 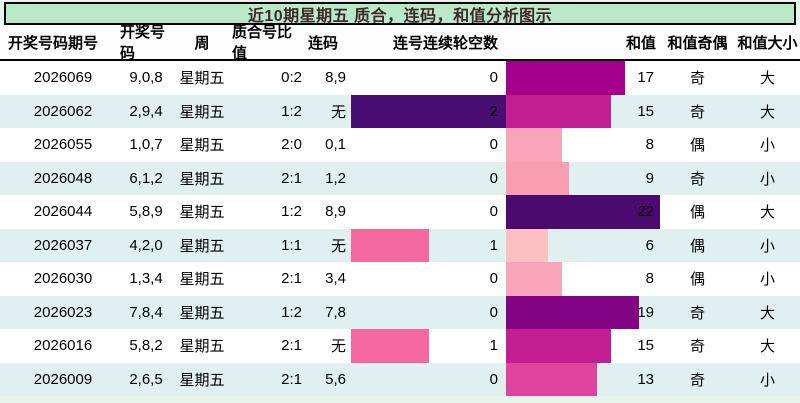 What do you see at coordinates (645, 379) in the screenshot?
I see `sum-value: 13` at bounding box center [645, 379].